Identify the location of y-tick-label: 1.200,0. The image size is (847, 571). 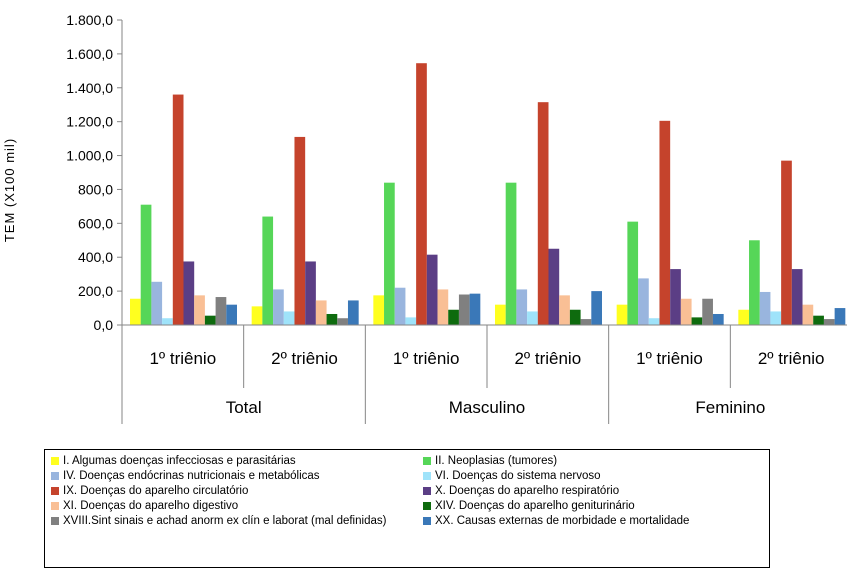
(89, 122).